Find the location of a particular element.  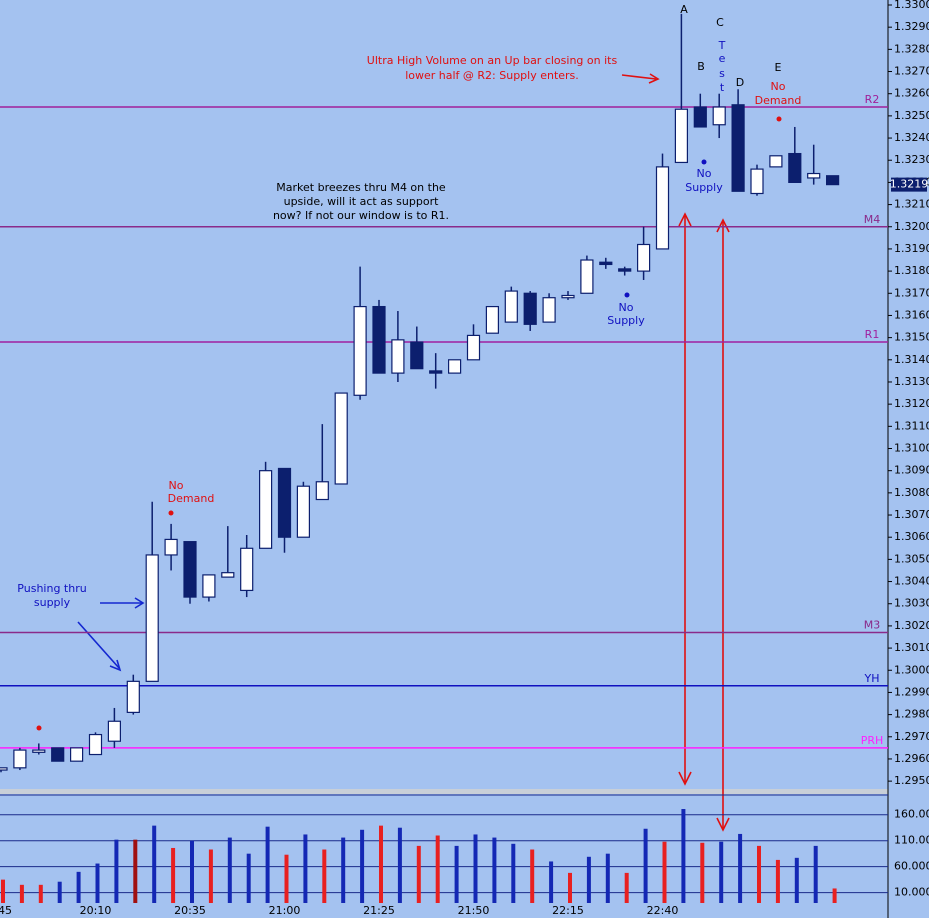

y-tick-label: 1.3080 is located at coordinates (911, 492).